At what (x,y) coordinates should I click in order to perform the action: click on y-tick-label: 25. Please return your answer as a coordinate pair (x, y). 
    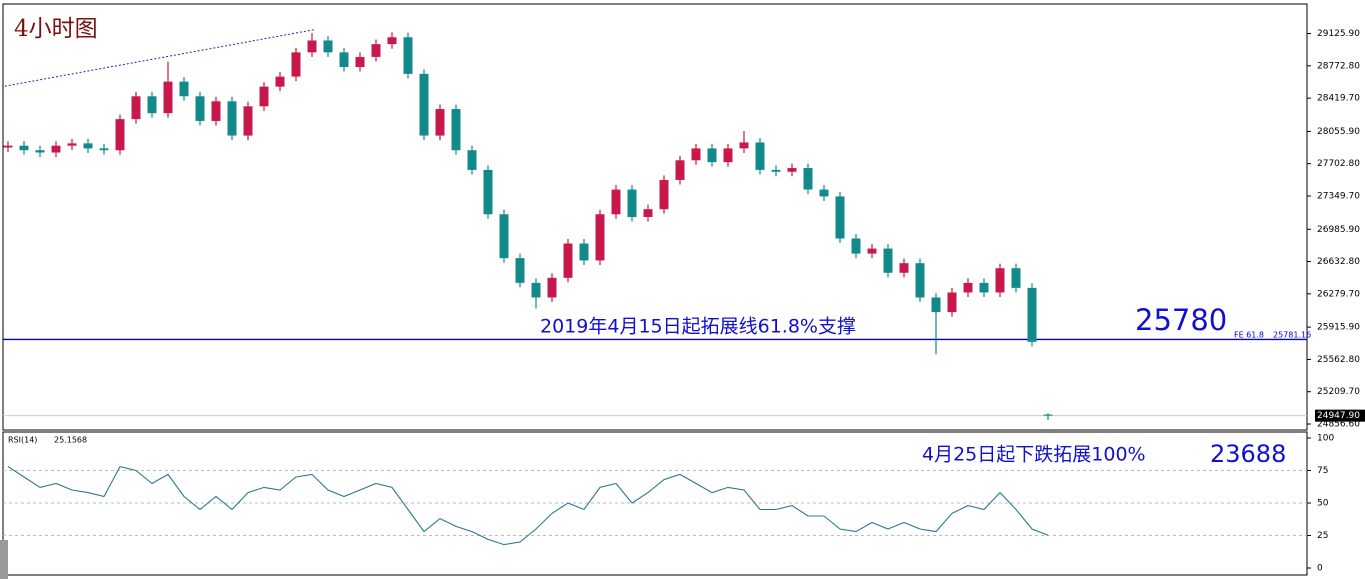
    Looking at the image, I should click on (1322, 536).